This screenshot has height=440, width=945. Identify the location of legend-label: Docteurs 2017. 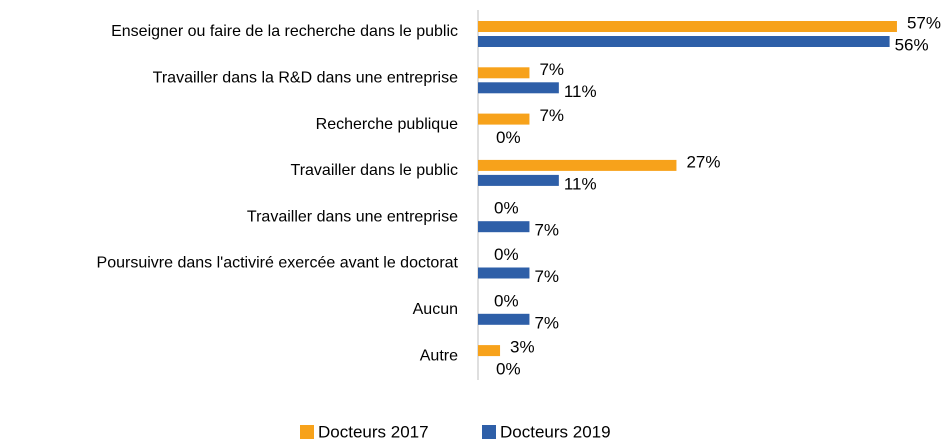
(373, 431).